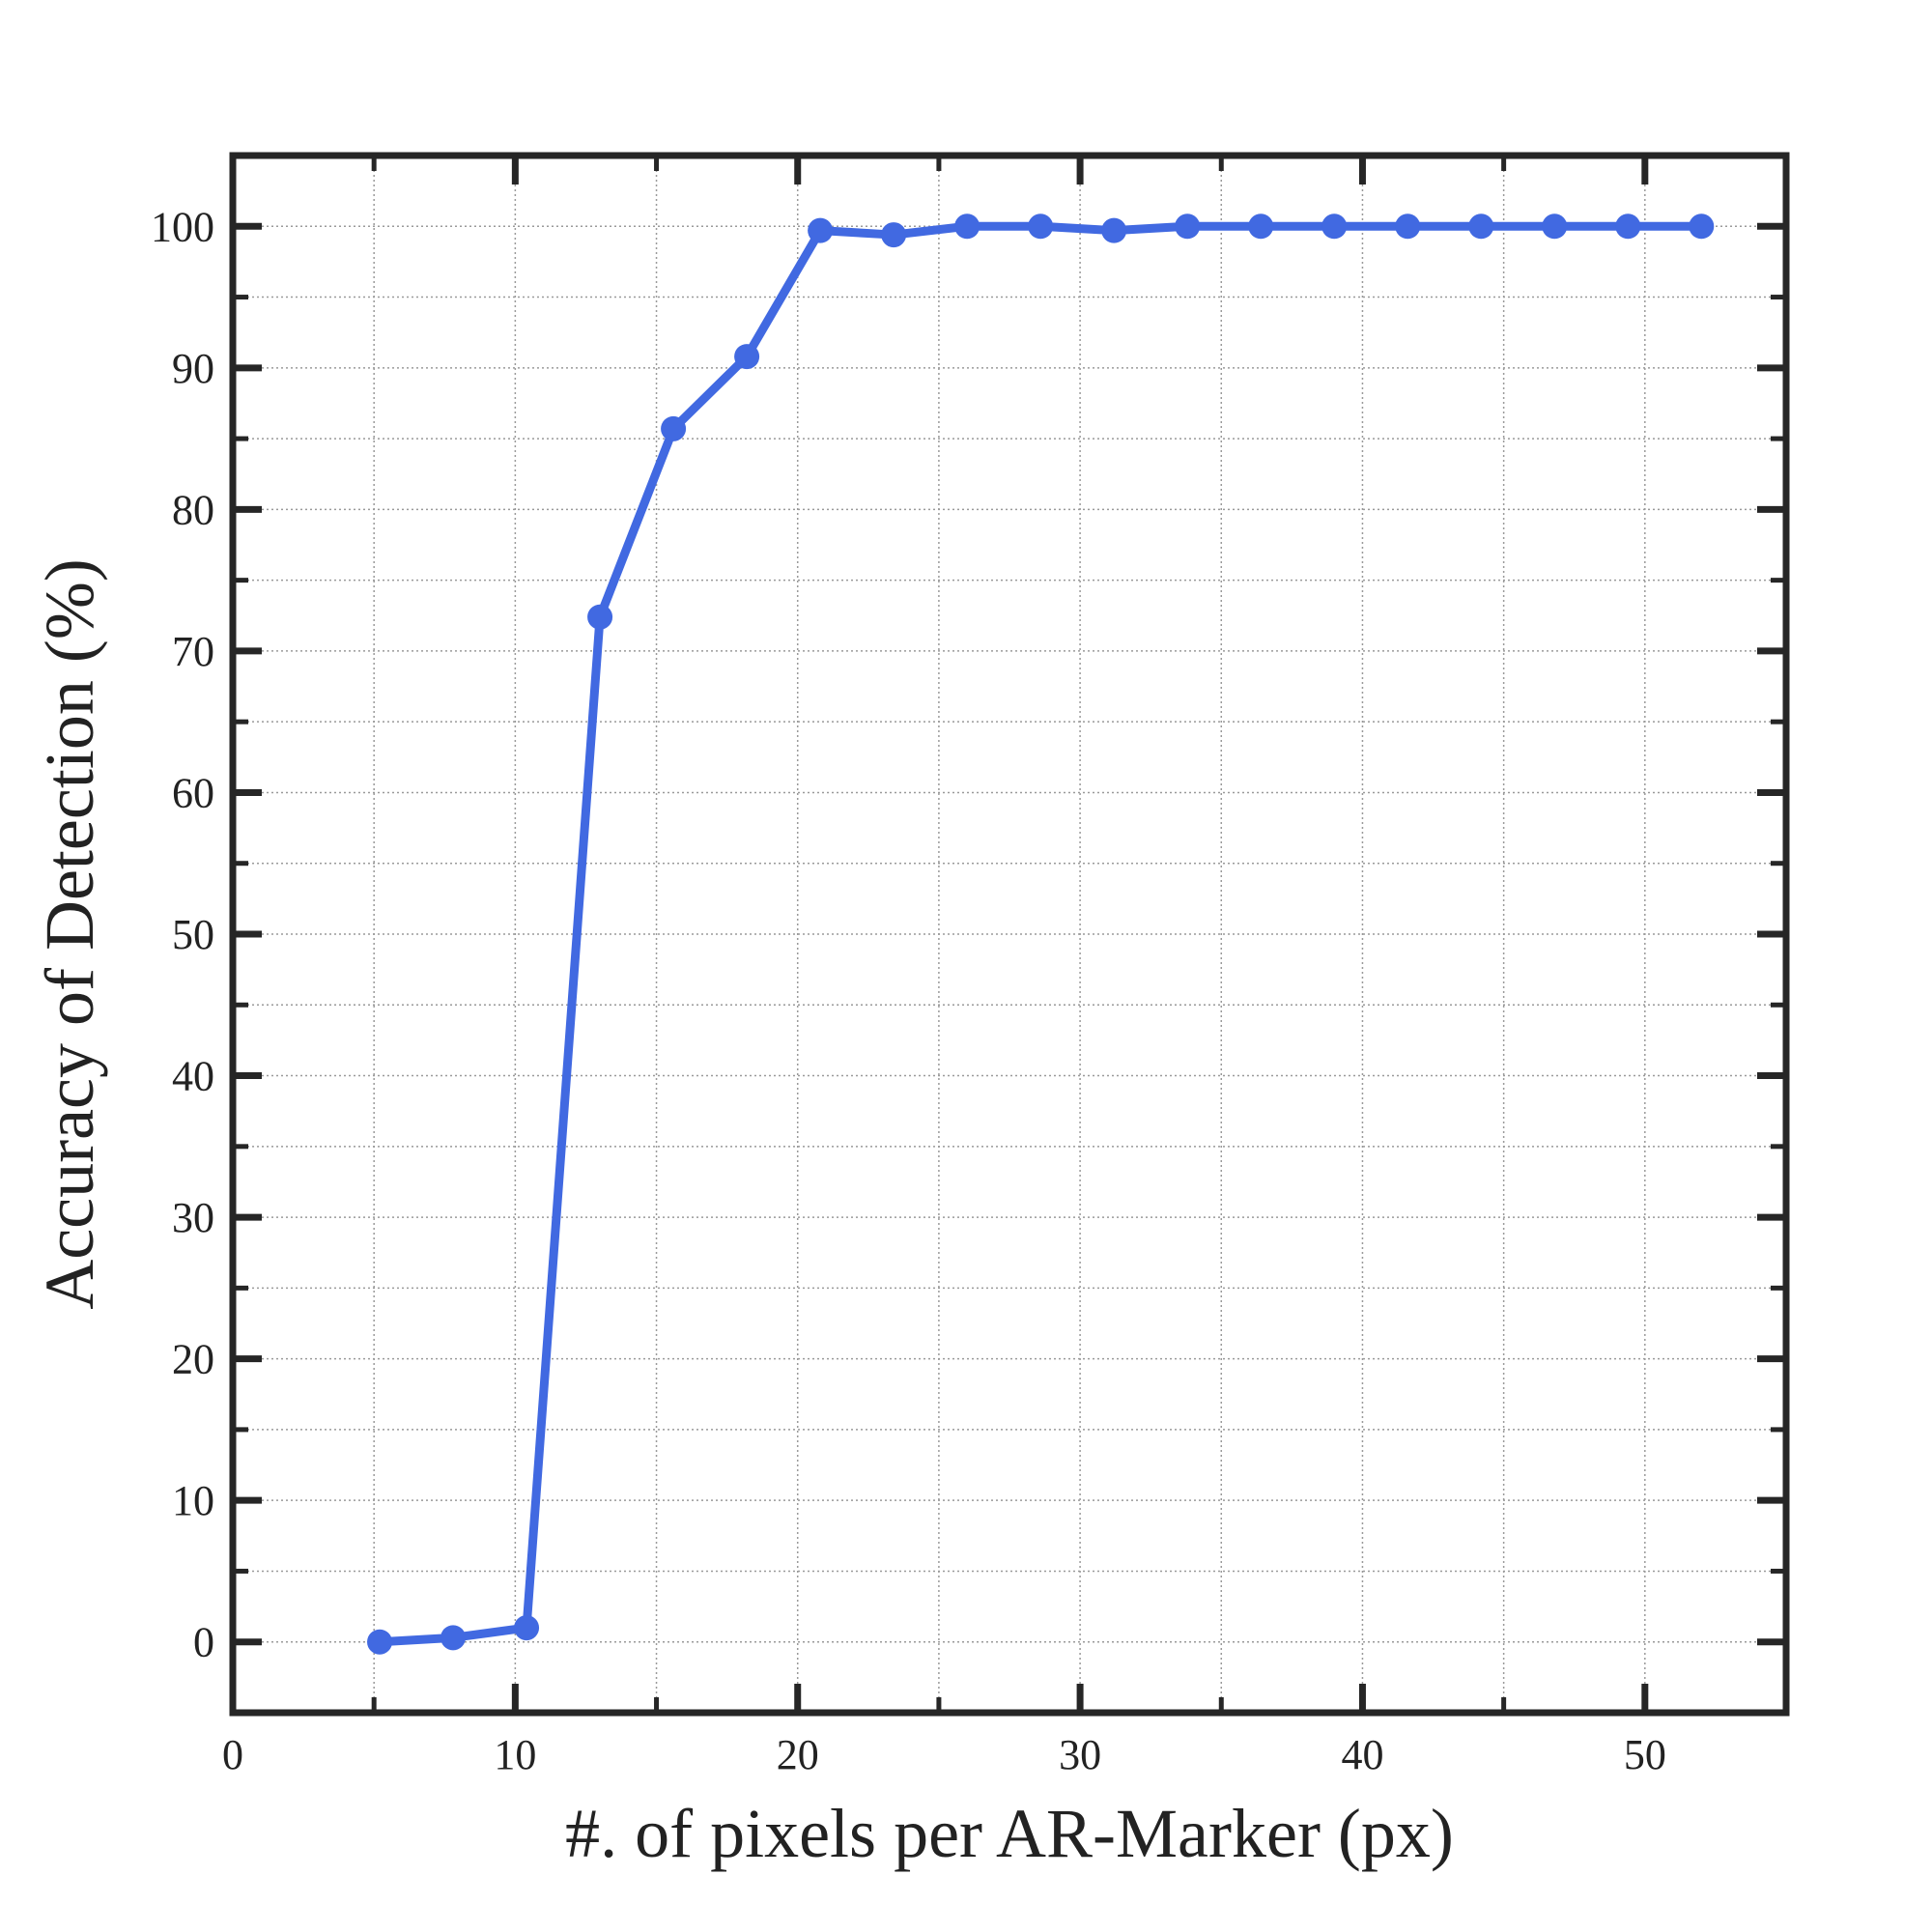 The image size is (1932, 1932). What do you see at coordinates (193, 1500) in the screenshot?
I see `y-tick-label: 10` at bounding box center [193, 1500].